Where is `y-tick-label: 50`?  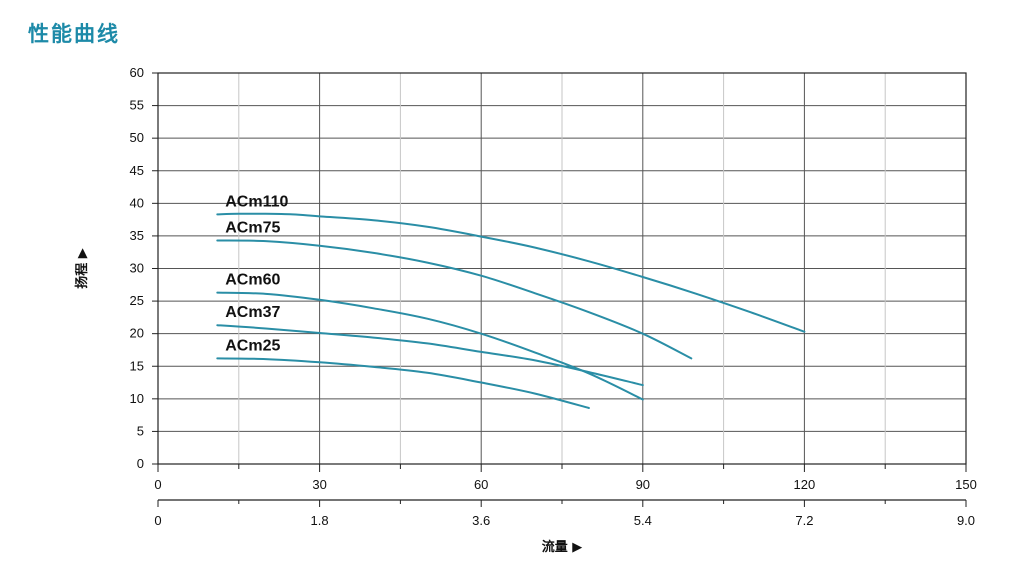 y-tick-label: 50 is located at coordinates (137, 137).